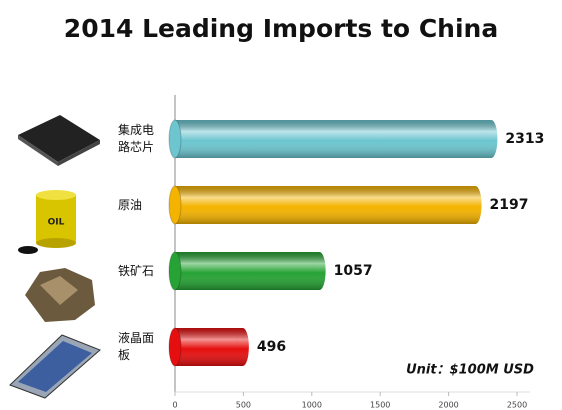 The height and width of the screenshot is (410, 562). What do you see at coordinates (130, 204) in the screenshot?
I see `category-label: 原油` at bounding box center [130, 204].